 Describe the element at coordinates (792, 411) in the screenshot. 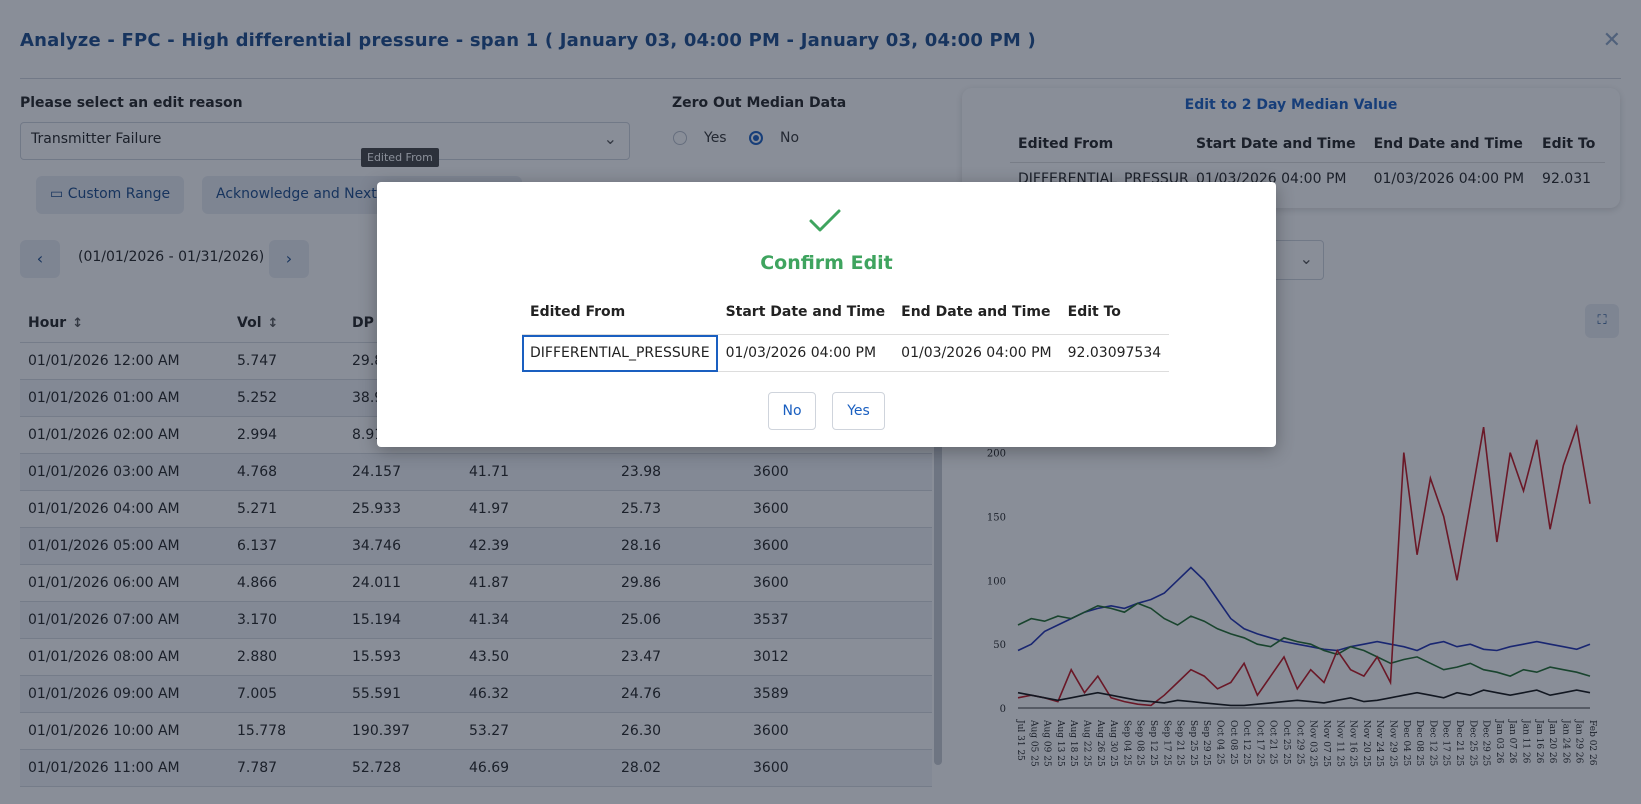

I see `no-button: No` at that location.